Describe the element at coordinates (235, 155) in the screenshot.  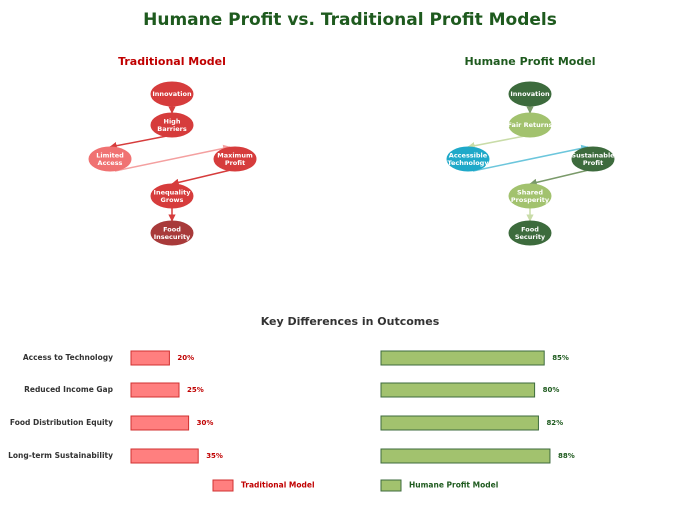
I see `node-label-line: Maximum` at that location.